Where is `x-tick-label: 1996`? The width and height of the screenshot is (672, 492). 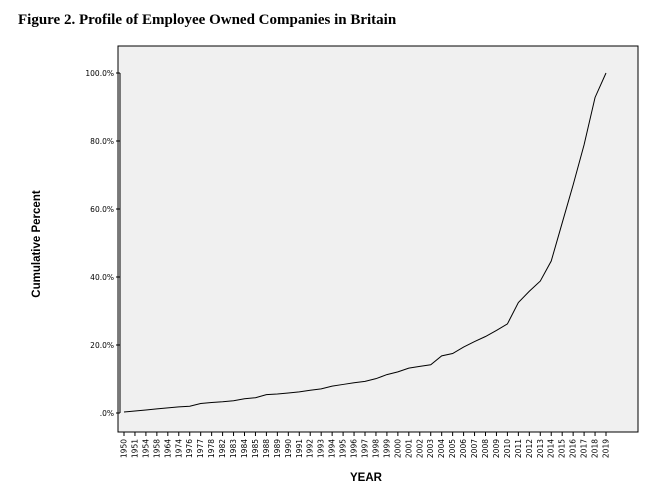 x-tick-label: 1996 is located at coordinates (354, 448).